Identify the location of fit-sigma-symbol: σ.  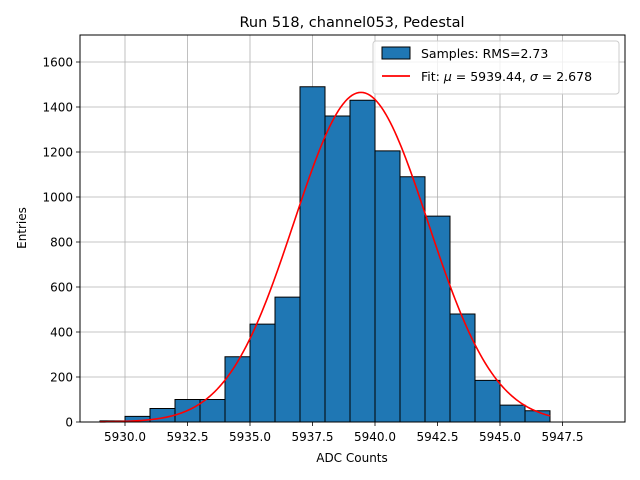
(534, 76).